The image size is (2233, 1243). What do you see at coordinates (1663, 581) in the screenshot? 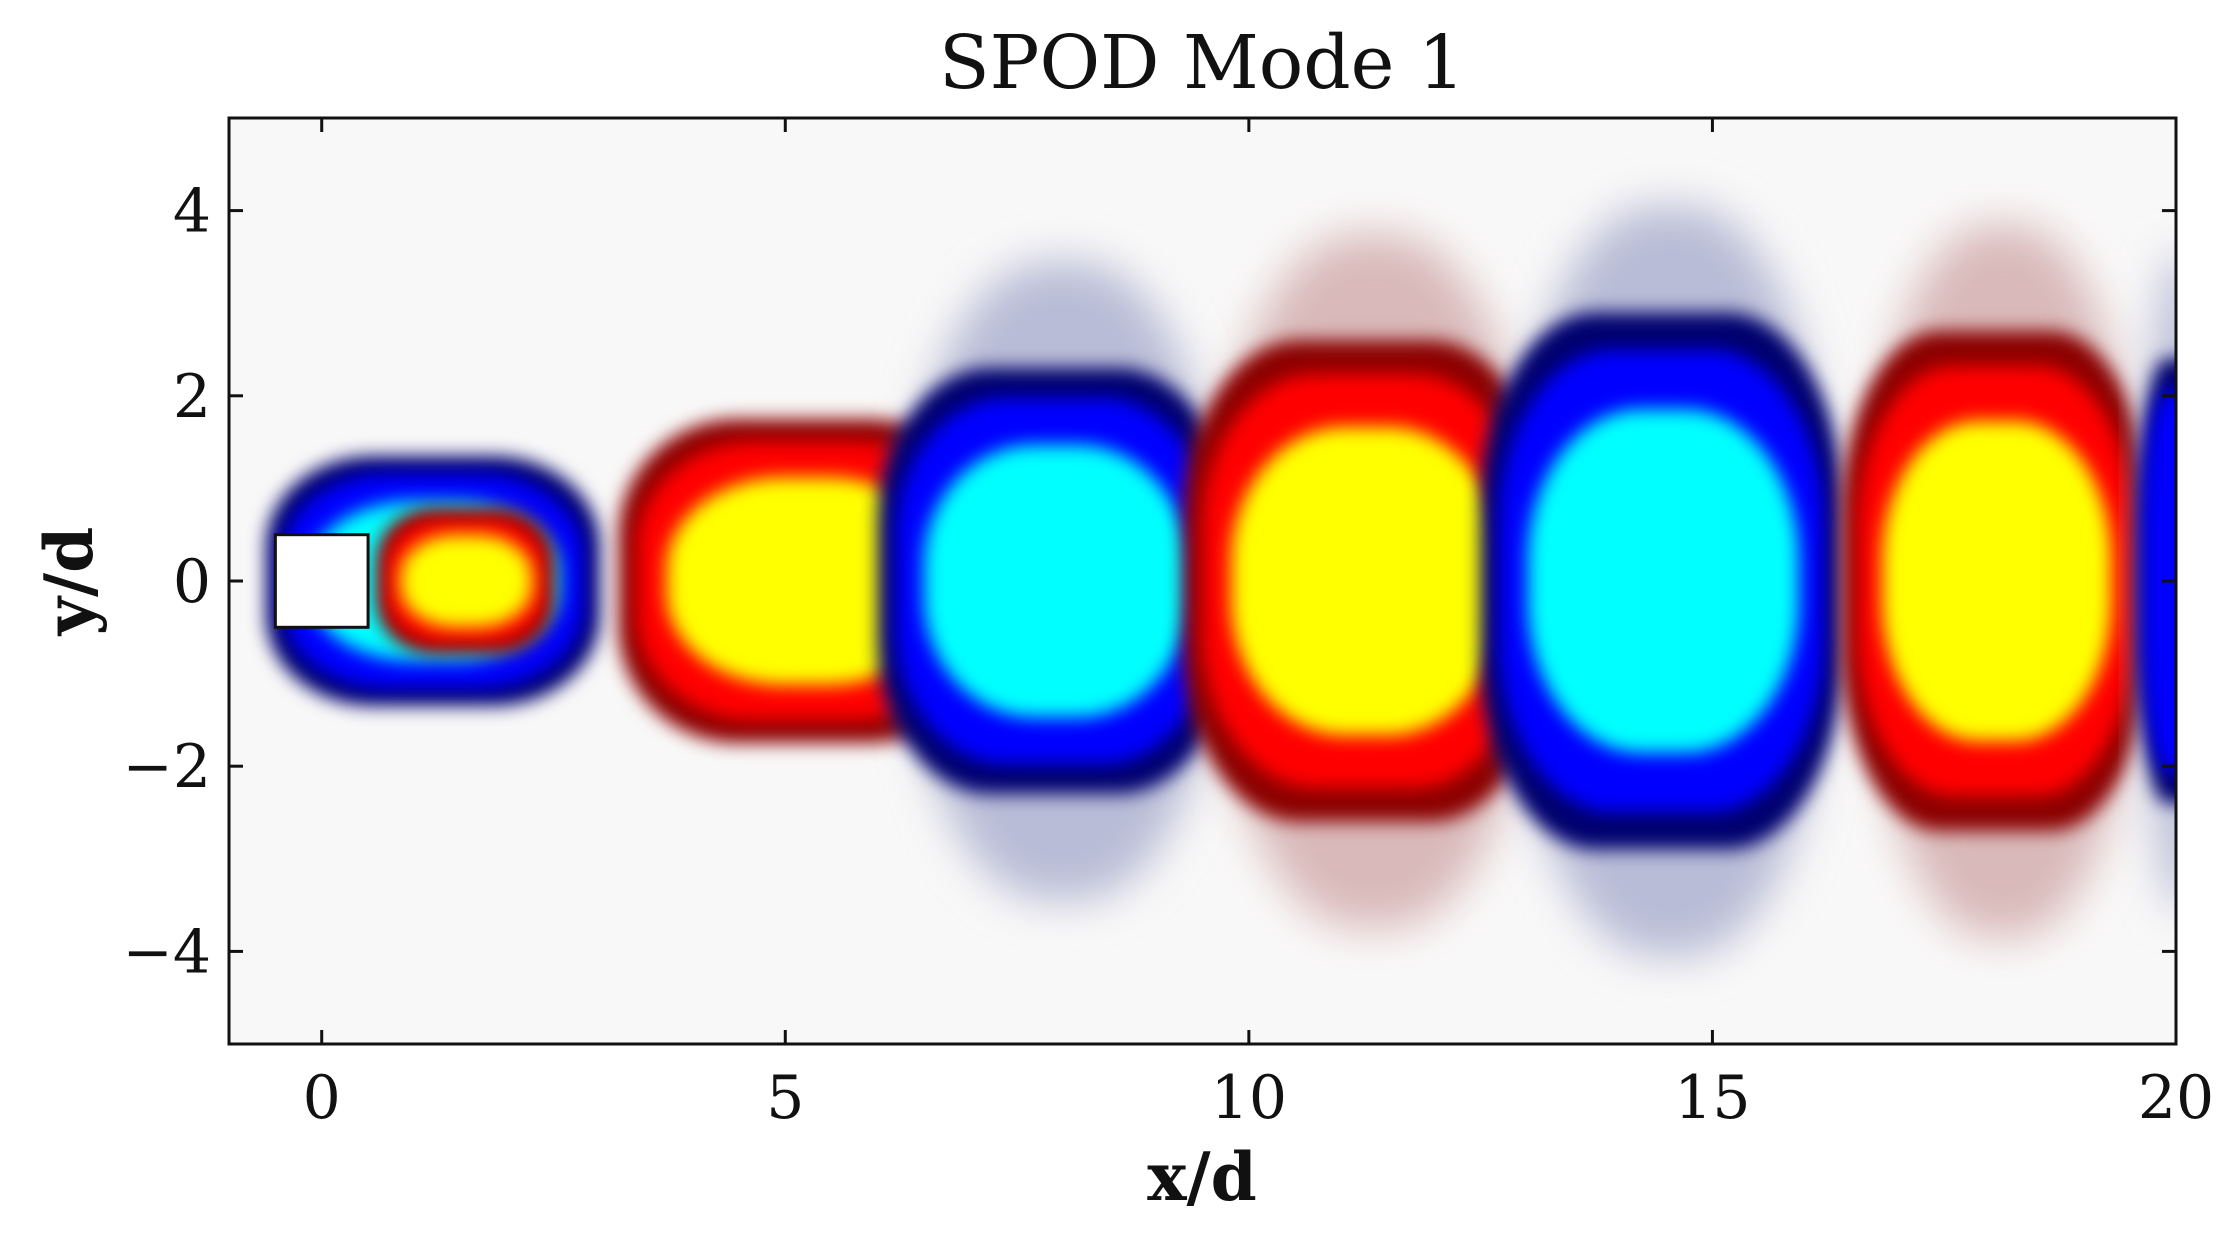
I see `structure-6-negative-core` at bounding box center [1663, 581].